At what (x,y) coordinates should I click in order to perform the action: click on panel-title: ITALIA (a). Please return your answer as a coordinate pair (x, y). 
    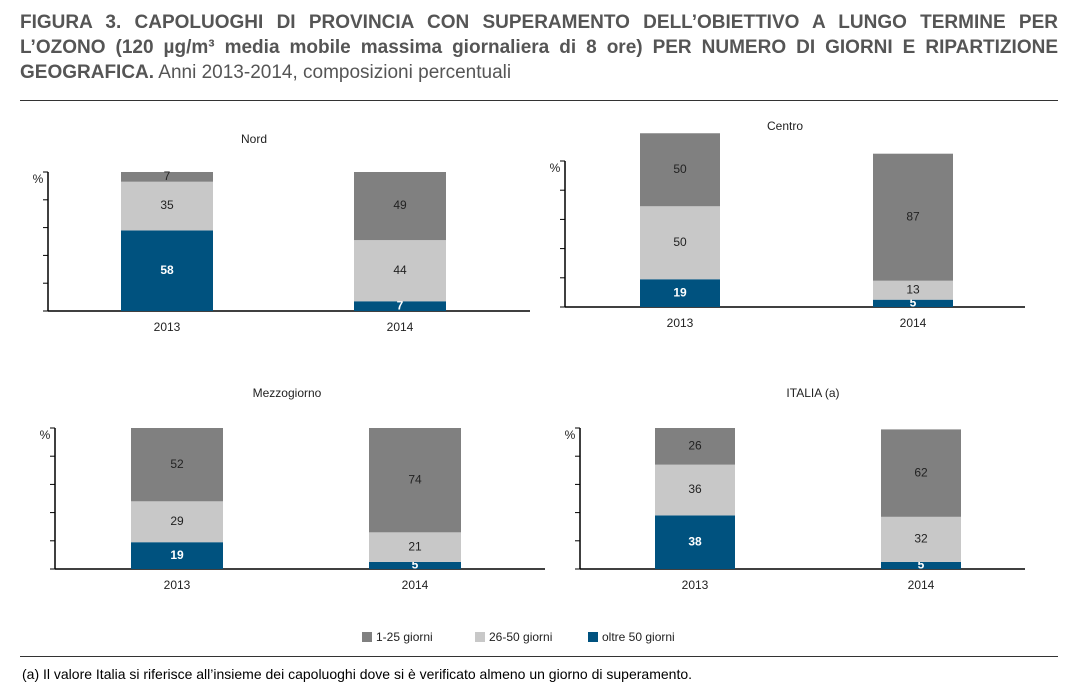
    Looking at the image, I should click on (812, 393).